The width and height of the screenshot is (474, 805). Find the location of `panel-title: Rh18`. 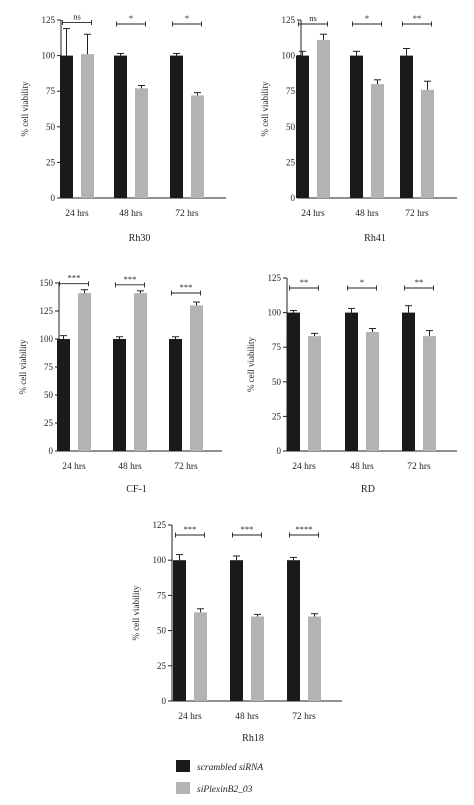

panel-title: Rh18 is located at coordinates (253, 738).